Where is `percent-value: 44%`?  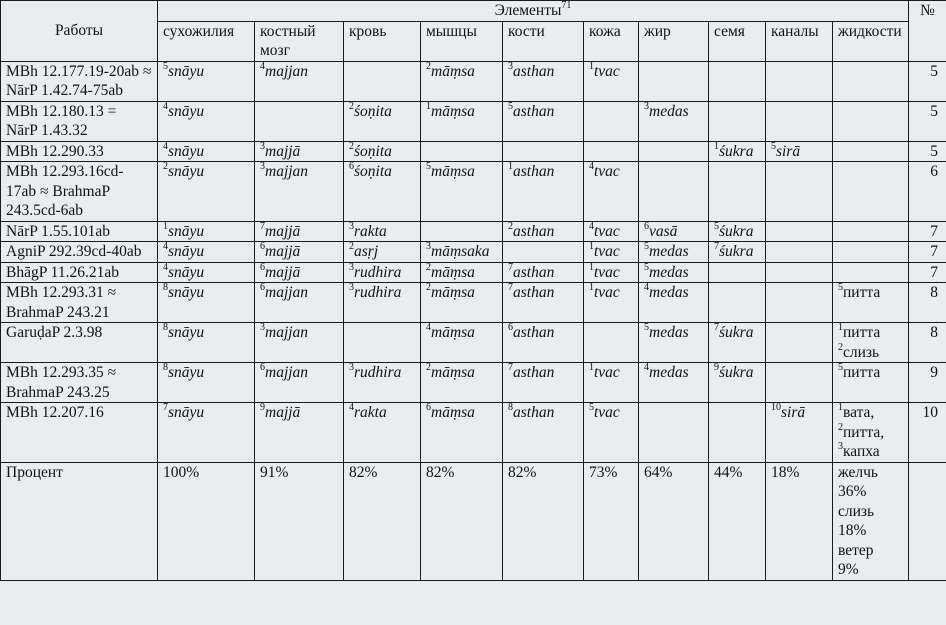 percent-value: 44% is located at coordinates (737, 521).